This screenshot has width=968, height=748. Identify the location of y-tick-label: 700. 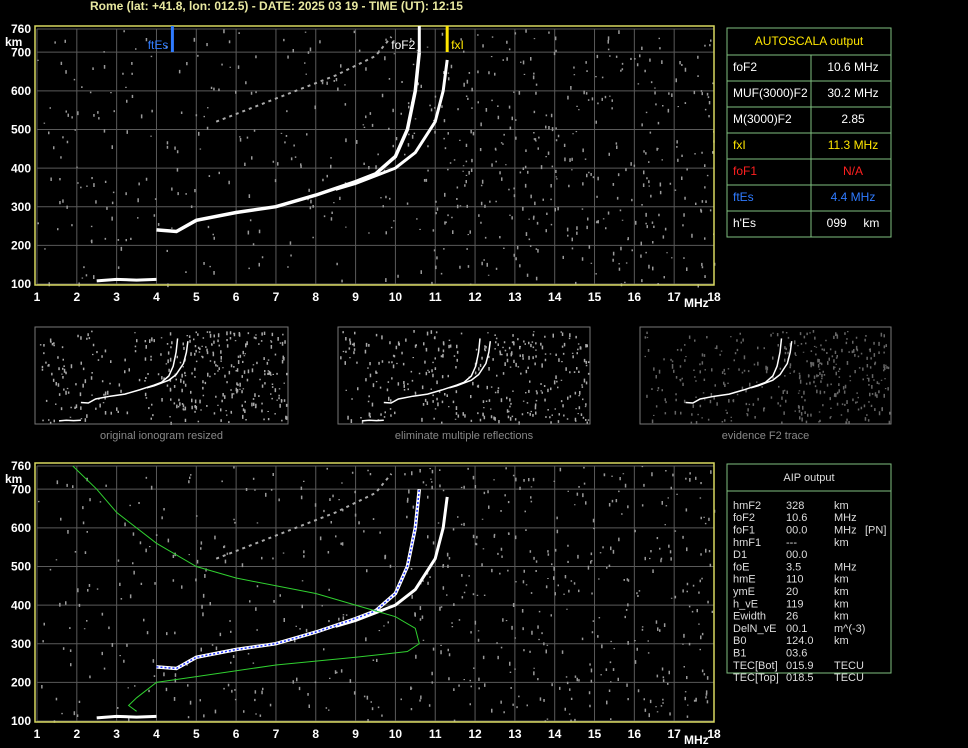
(21, 52).